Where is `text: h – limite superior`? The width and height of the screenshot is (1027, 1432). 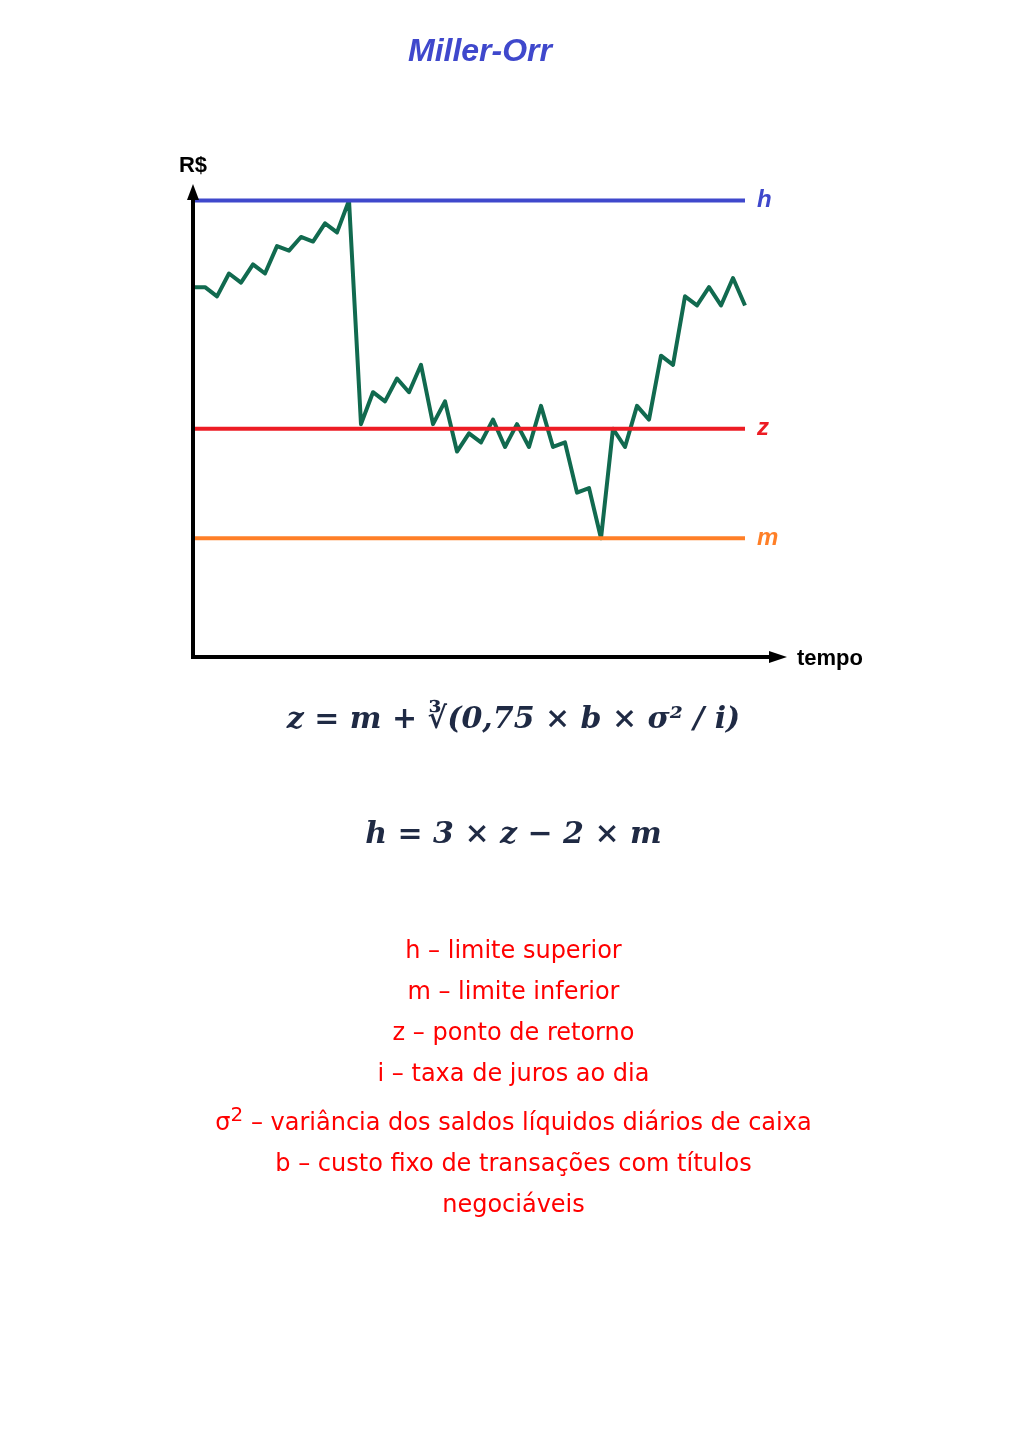
text: h – limite superior is located at coordinates (513, 950).